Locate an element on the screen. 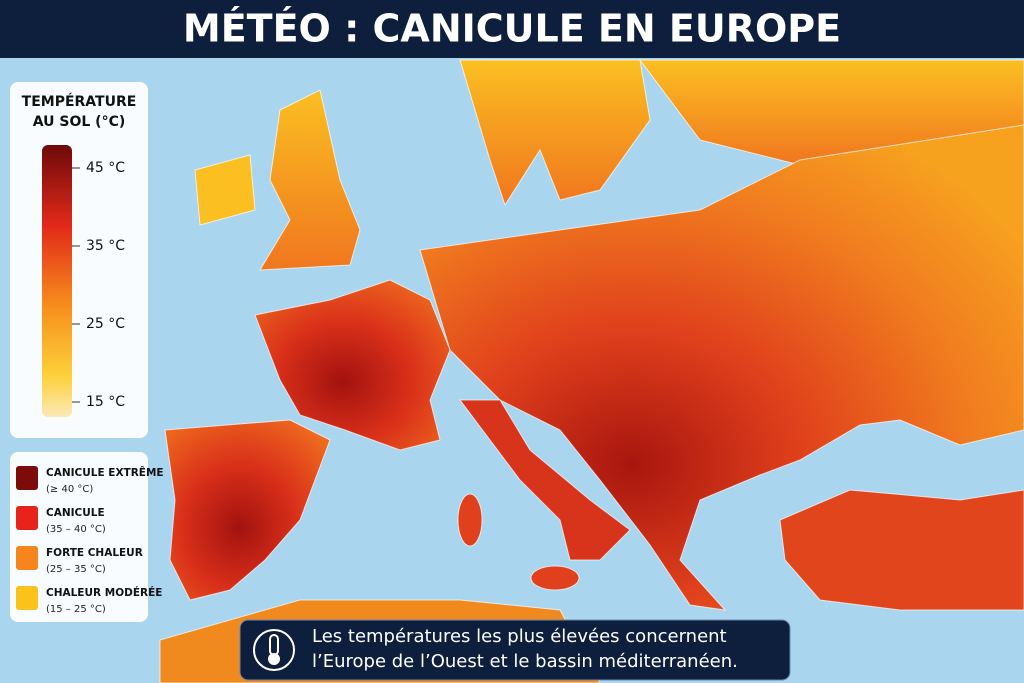  scale-tick-label: 25 °C is located at coordinates (105, 324).